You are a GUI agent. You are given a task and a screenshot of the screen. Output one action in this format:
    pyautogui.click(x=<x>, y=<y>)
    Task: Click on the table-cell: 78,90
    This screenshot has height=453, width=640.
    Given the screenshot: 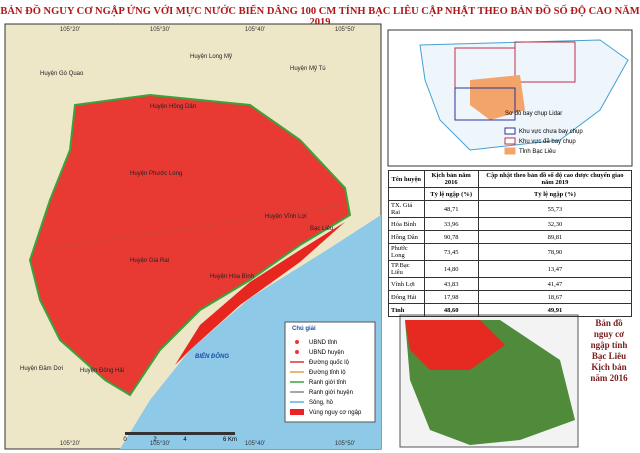 What is the action you would take?
    pyautogui.click(x=555, y=252)
    